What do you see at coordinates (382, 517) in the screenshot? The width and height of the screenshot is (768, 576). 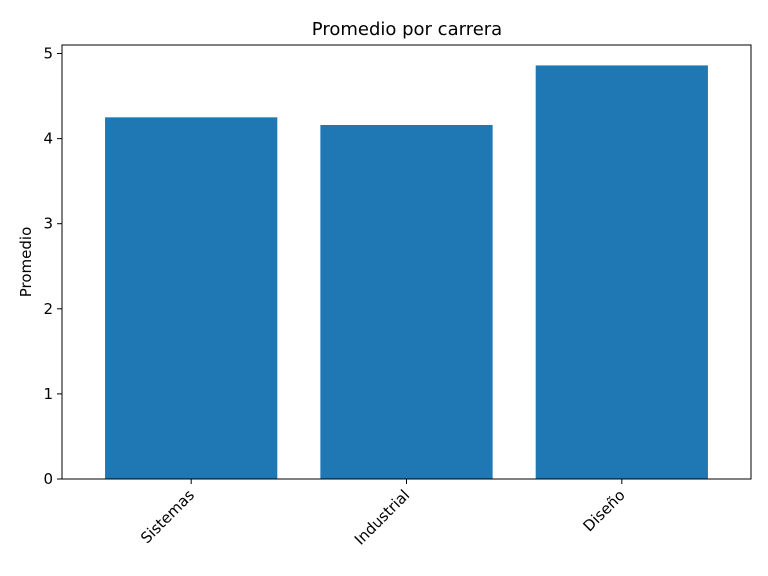 I see `x-tick-label: Industrial` at bounding box center [382, 517].